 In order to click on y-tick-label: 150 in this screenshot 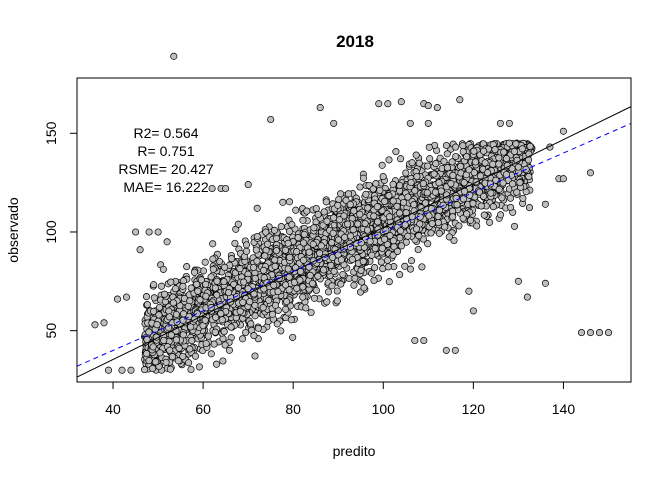, I will do `click(51, 133)`.